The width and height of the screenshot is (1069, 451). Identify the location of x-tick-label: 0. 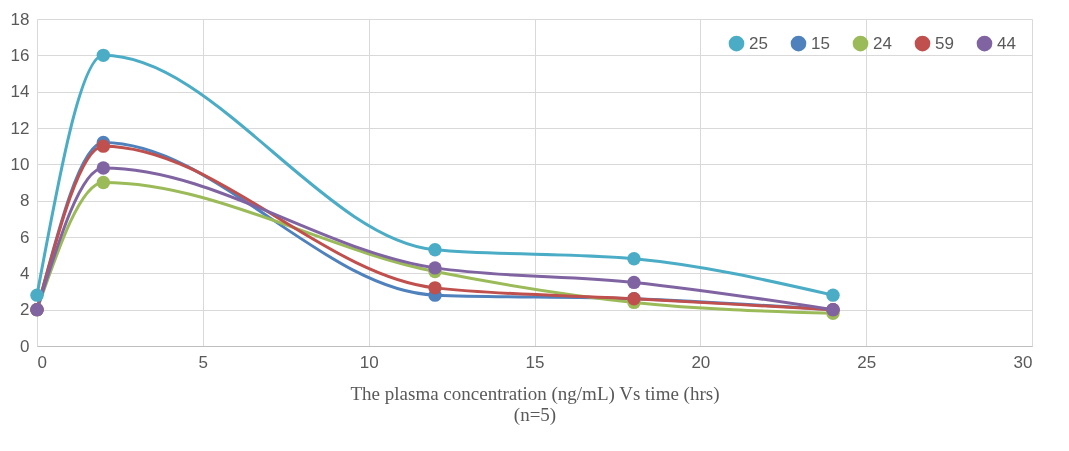
(42, 362).